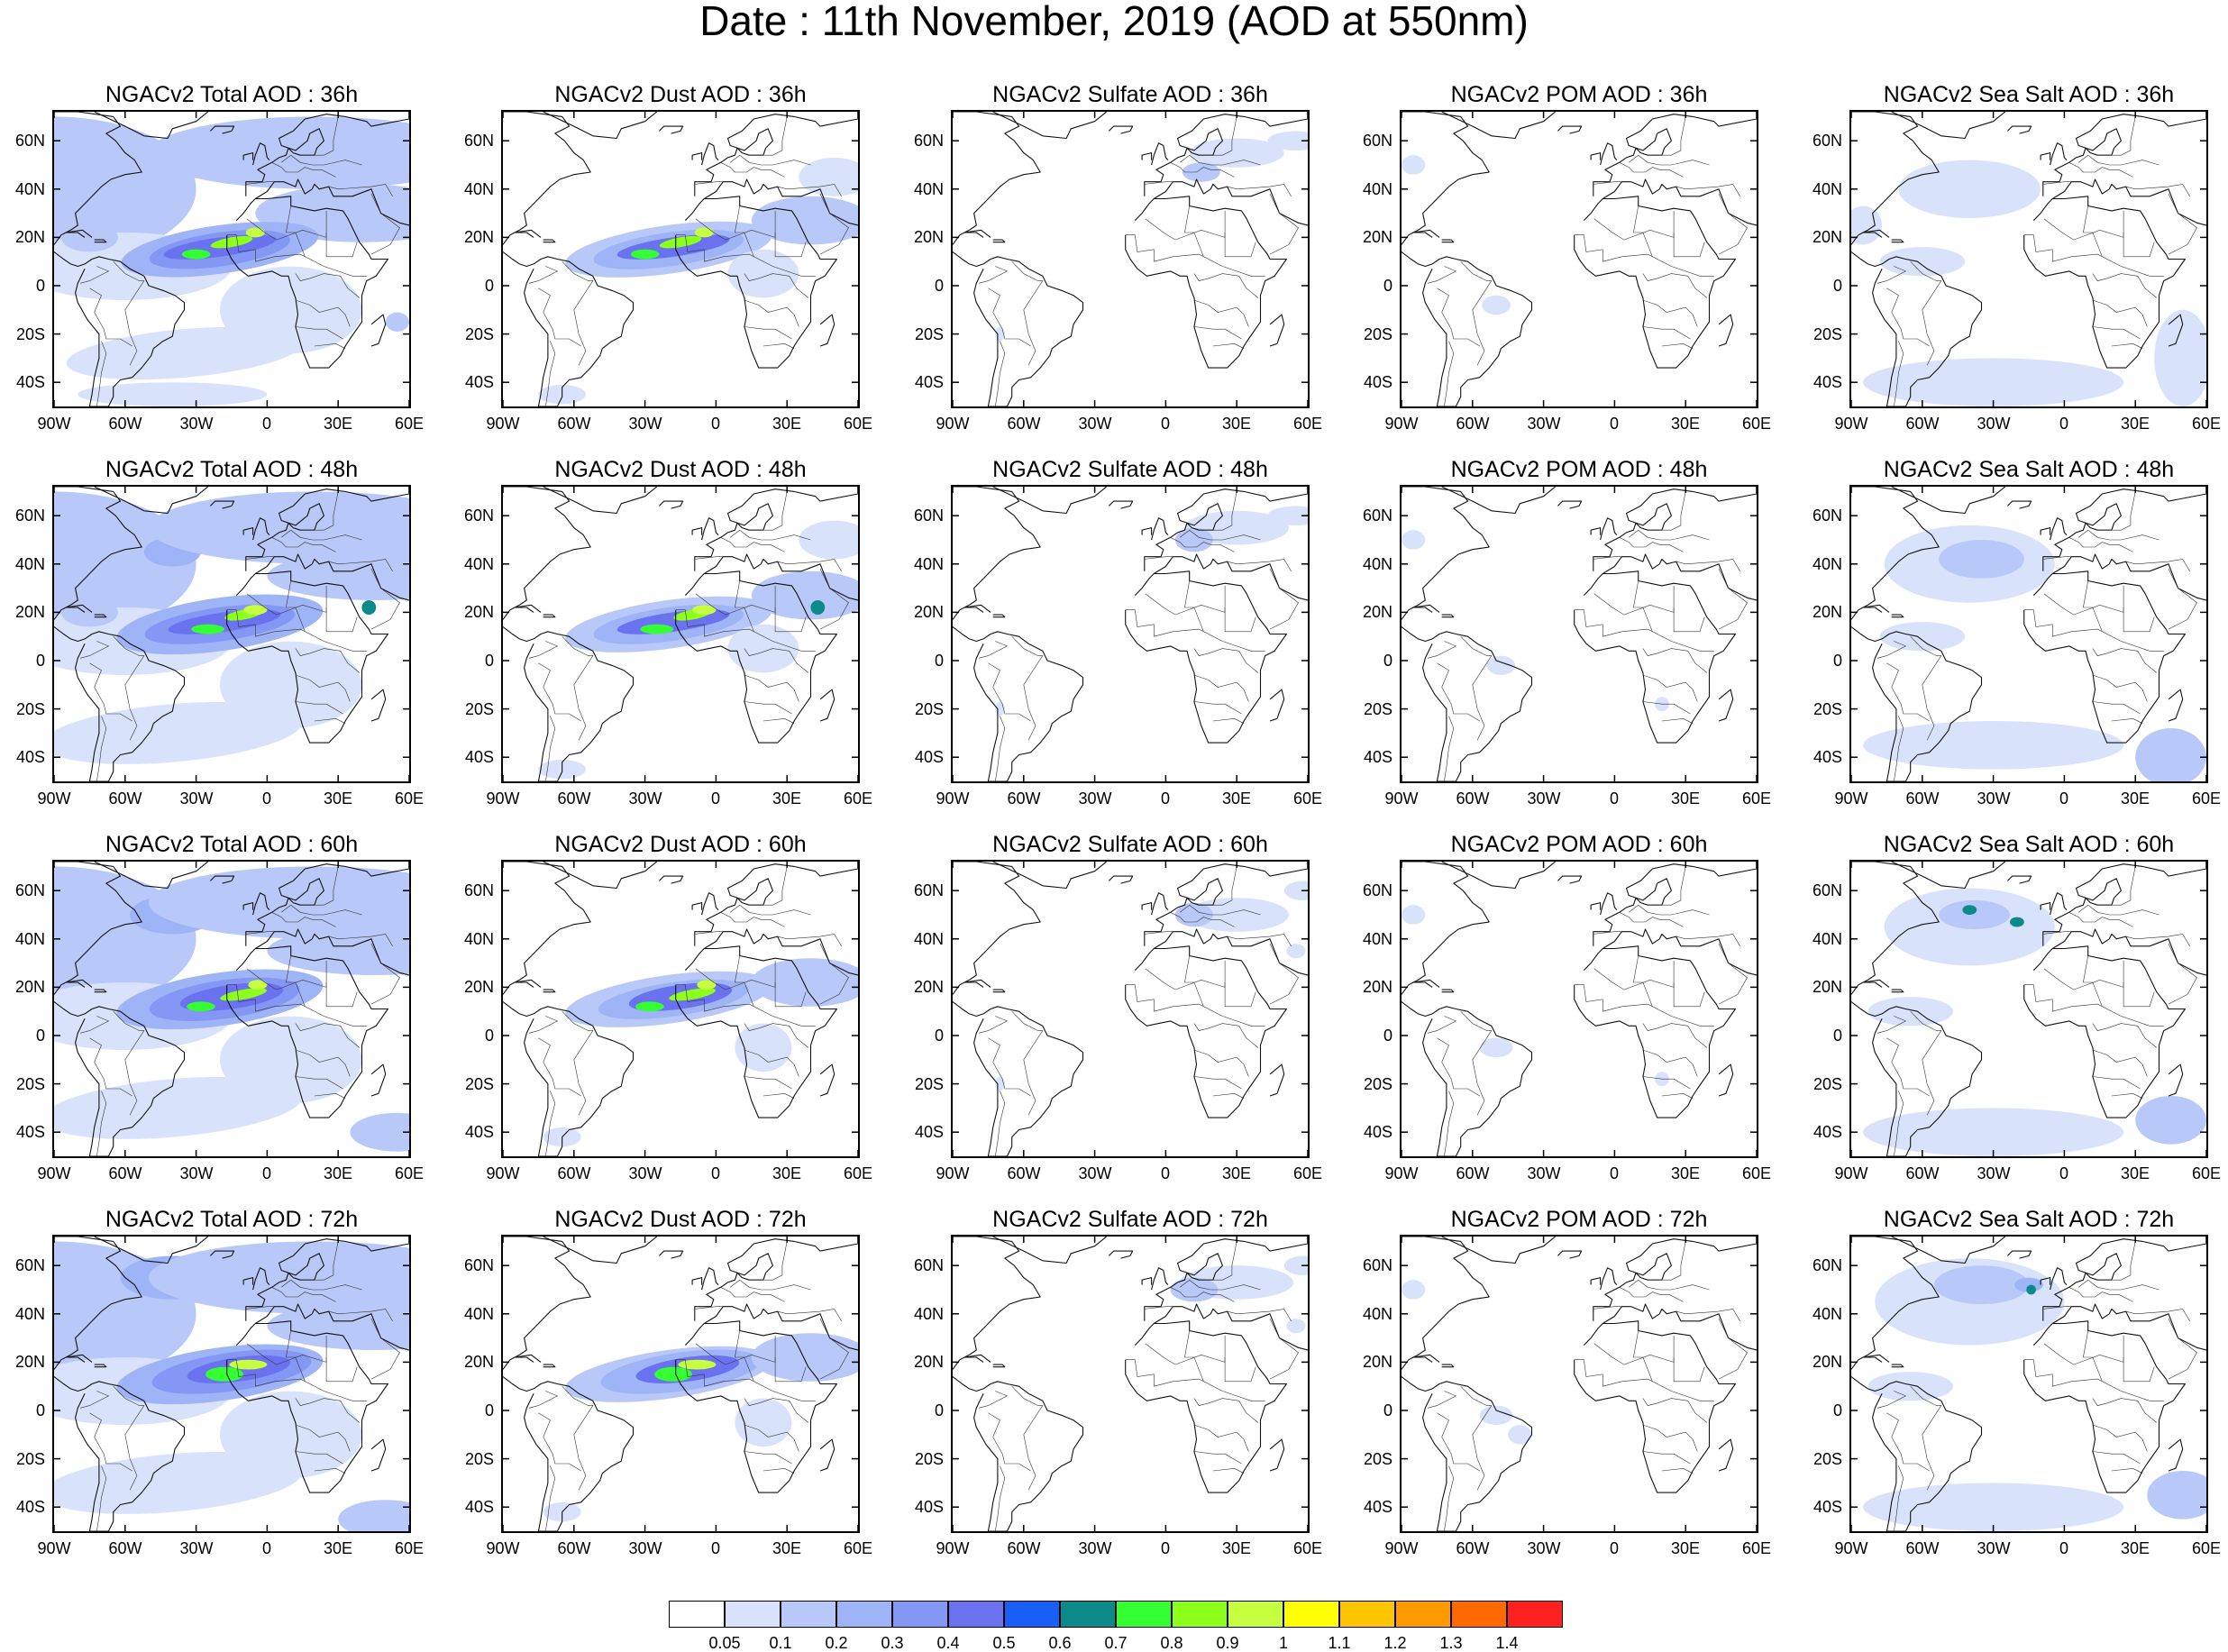 This screenshot has height=1652, width=2228. Describe the element at coordinates (680, 1219) in the screenshot. I see `panel-title: NGACv2 Dust AOD : 72h` at that location.